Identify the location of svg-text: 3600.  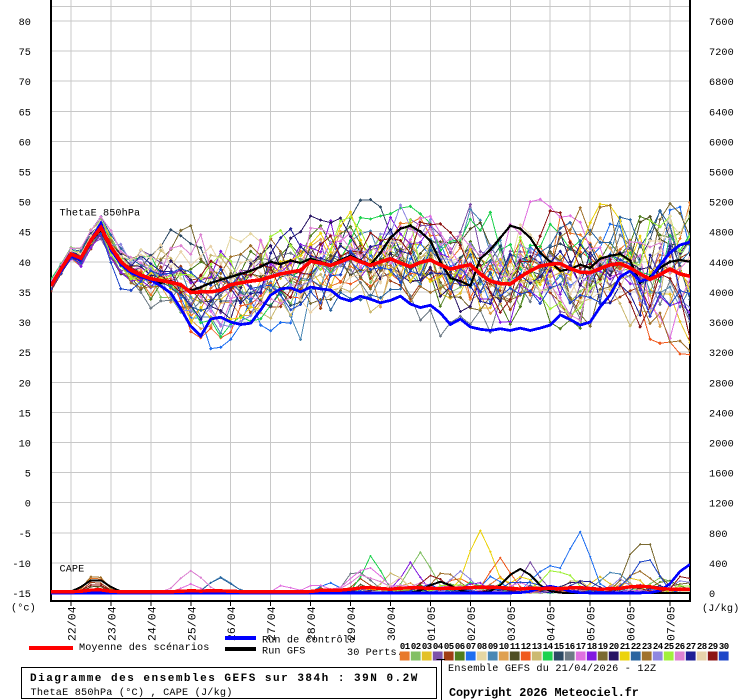
(721, 324).